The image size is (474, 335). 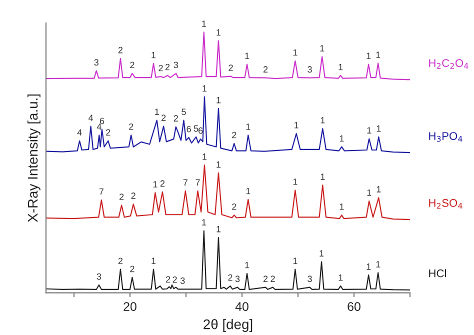 What do you see at coordinates (448, 64) in the screenshot?
I see `series-label: H$_{2}$C$_{2}$O$_{4}$` at bounding box center [448, 64].